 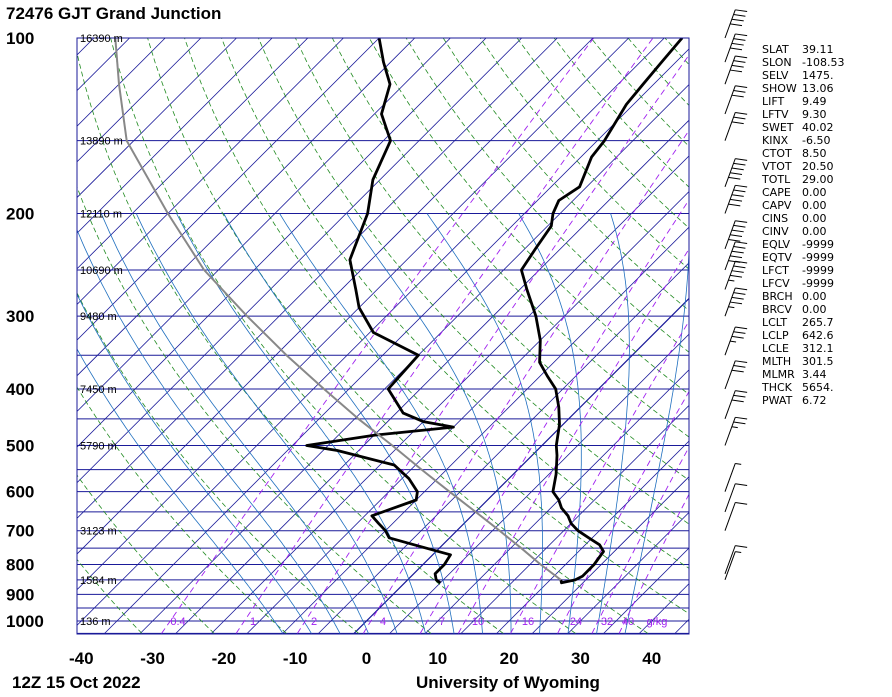 What do you see at coordinates (114, 13) in the screenshot?
I see `chart-title: 72476 GJT Grand Junction` at bounding box center [114, 13].